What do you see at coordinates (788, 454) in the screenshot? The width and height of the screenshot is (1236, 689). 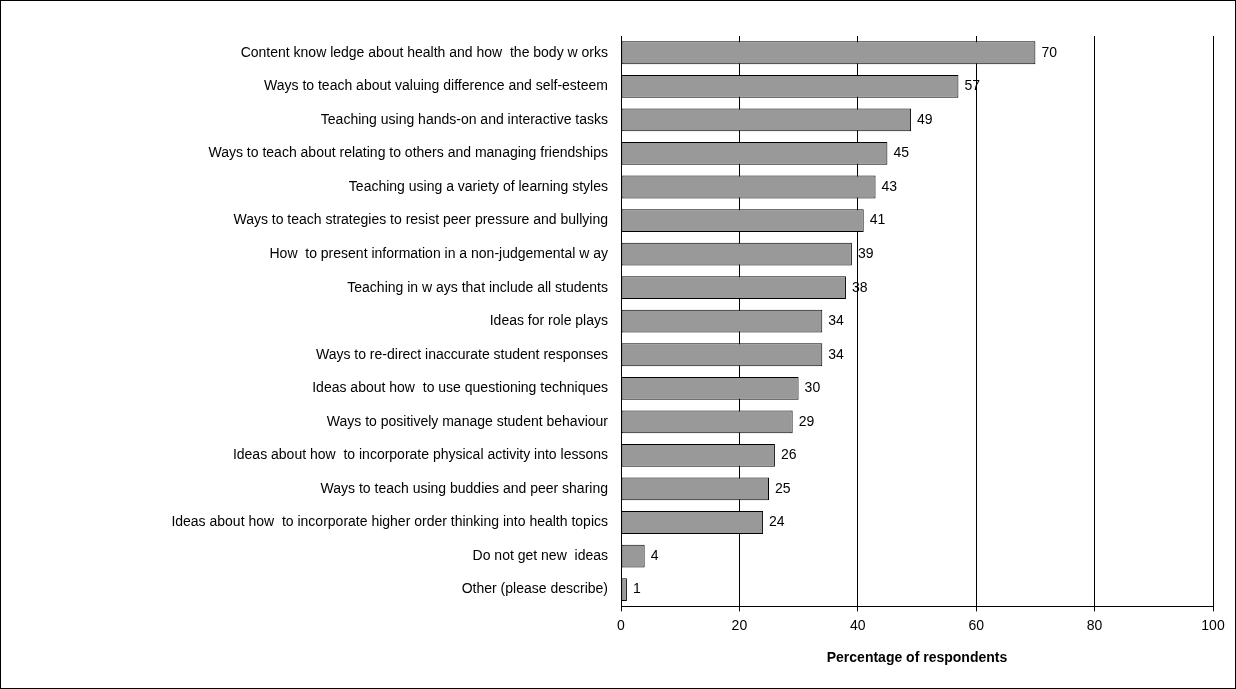 I see `data-label: 26` at bounding box center [788, 454].